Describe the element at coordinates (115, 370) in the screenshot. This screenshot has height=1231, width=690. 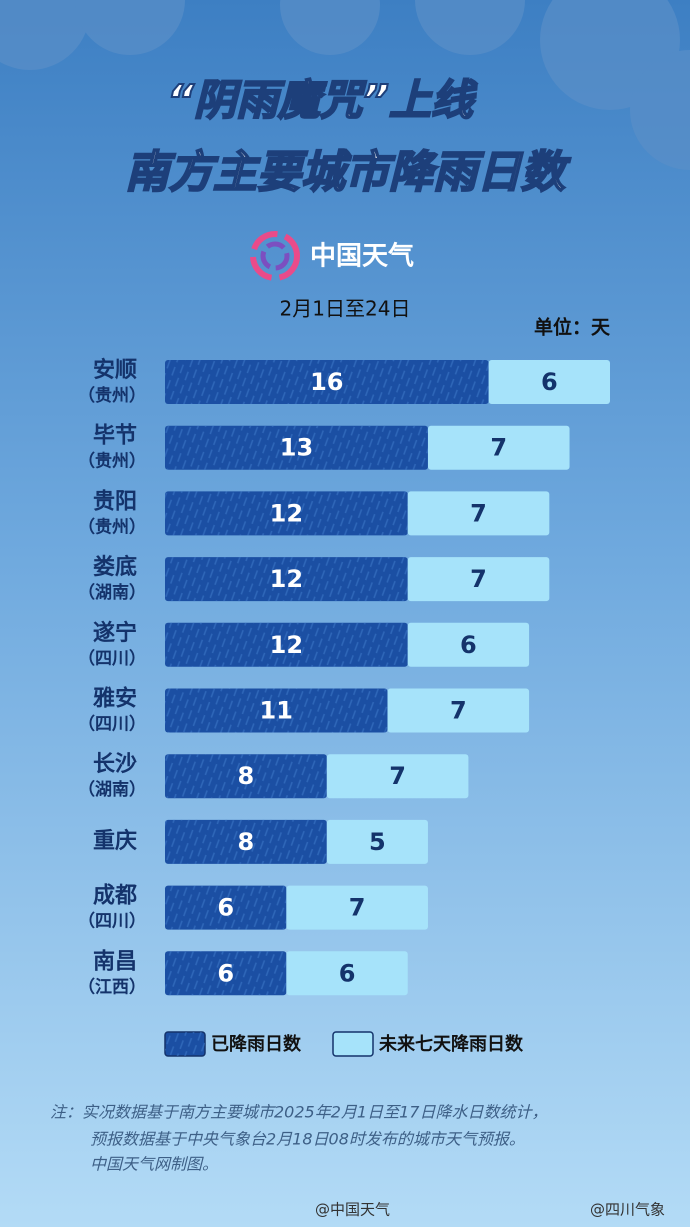
I see `category-label: 安顺` at that location.